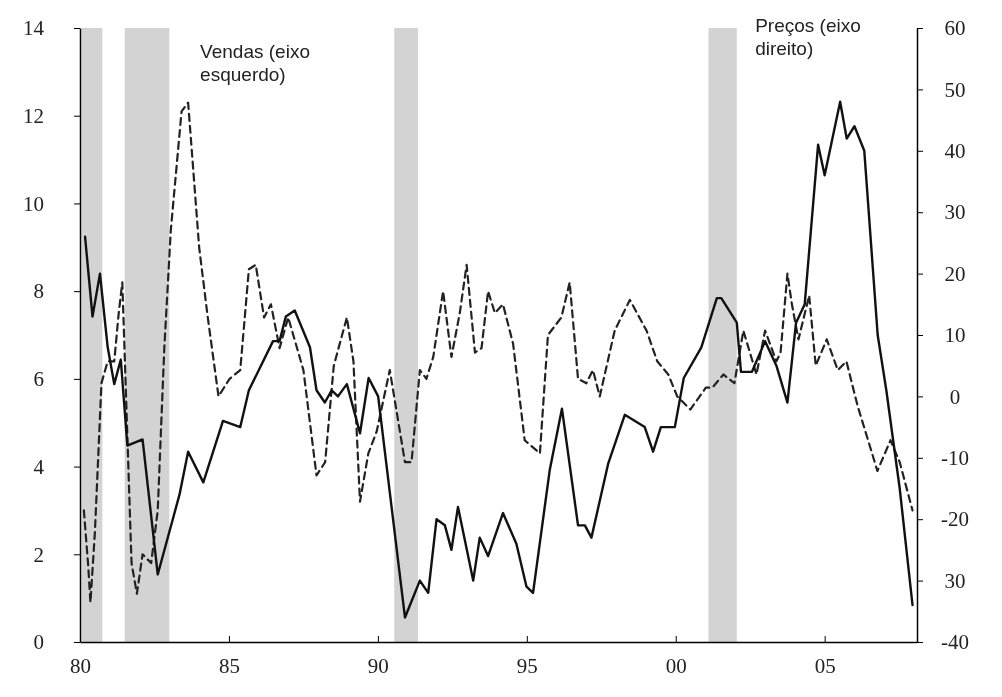  Describe the element at coordinates (255, 62) in the screenshot. I see `series-label: Vendas (eixo esquerdo)` at that location.